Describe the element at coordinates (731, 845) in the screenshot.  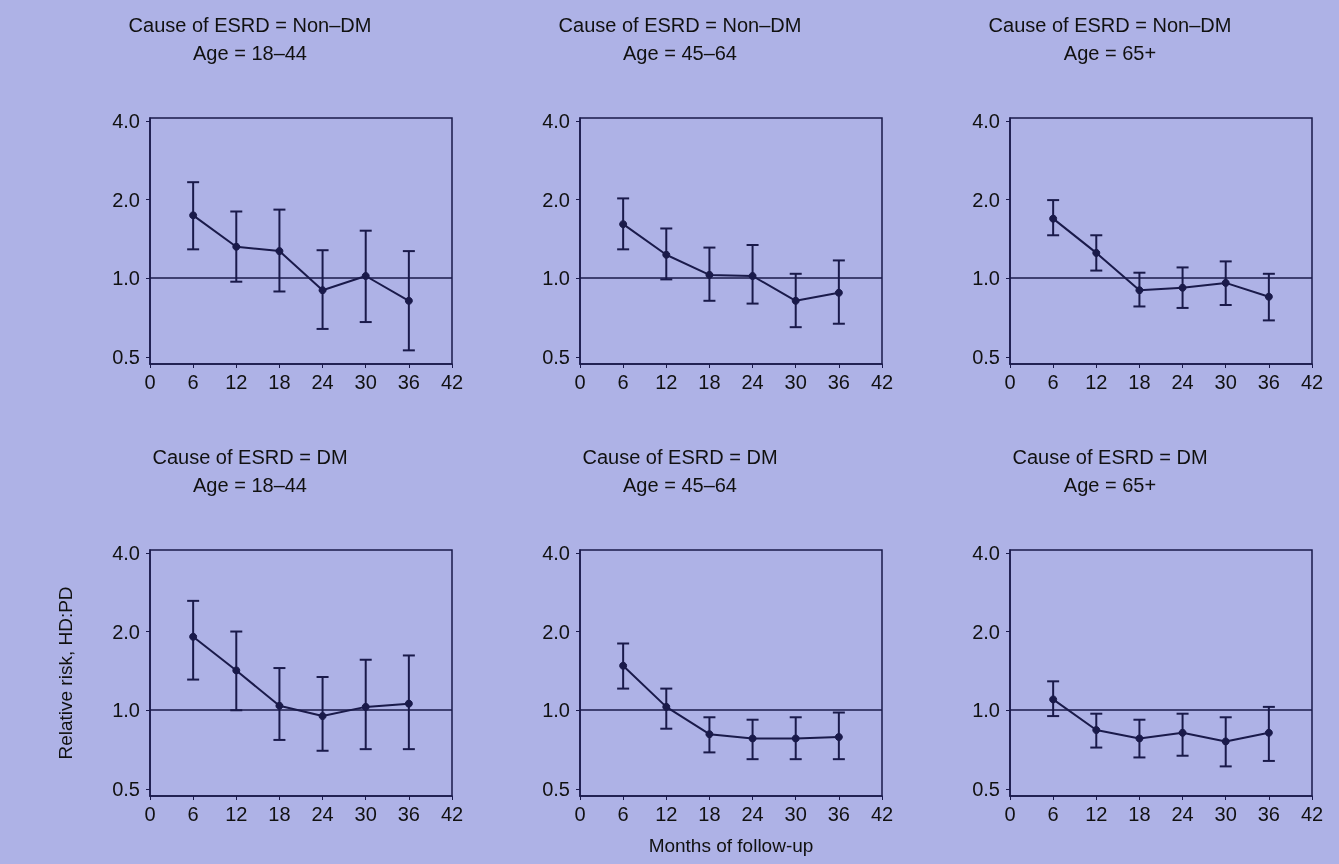
I see `x-axis-title: Months of follow-up` at that location.